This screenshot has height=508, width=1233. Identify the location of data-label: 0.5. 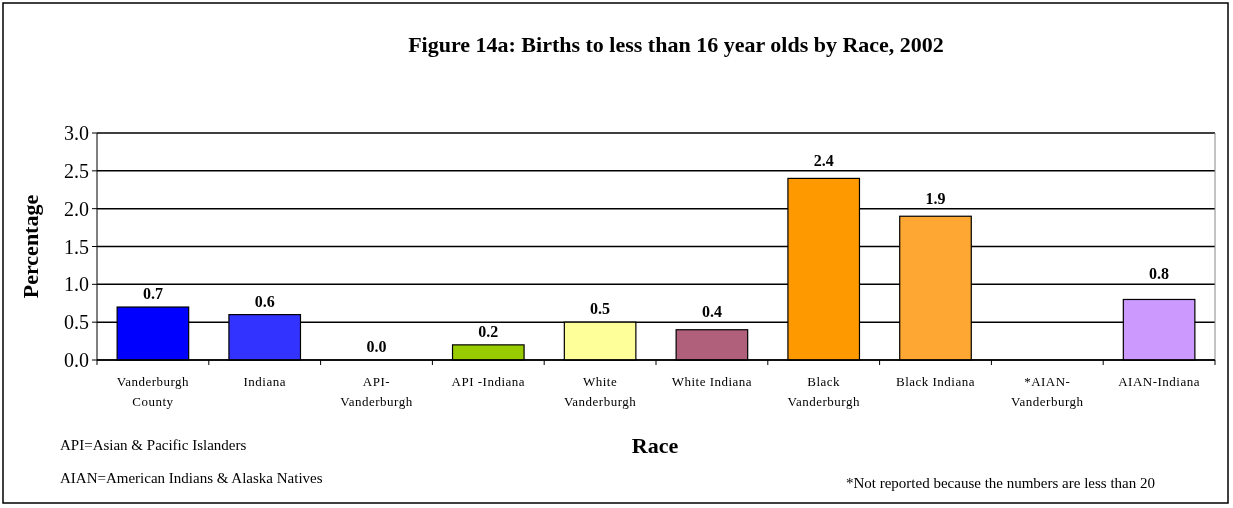
(600, 309).